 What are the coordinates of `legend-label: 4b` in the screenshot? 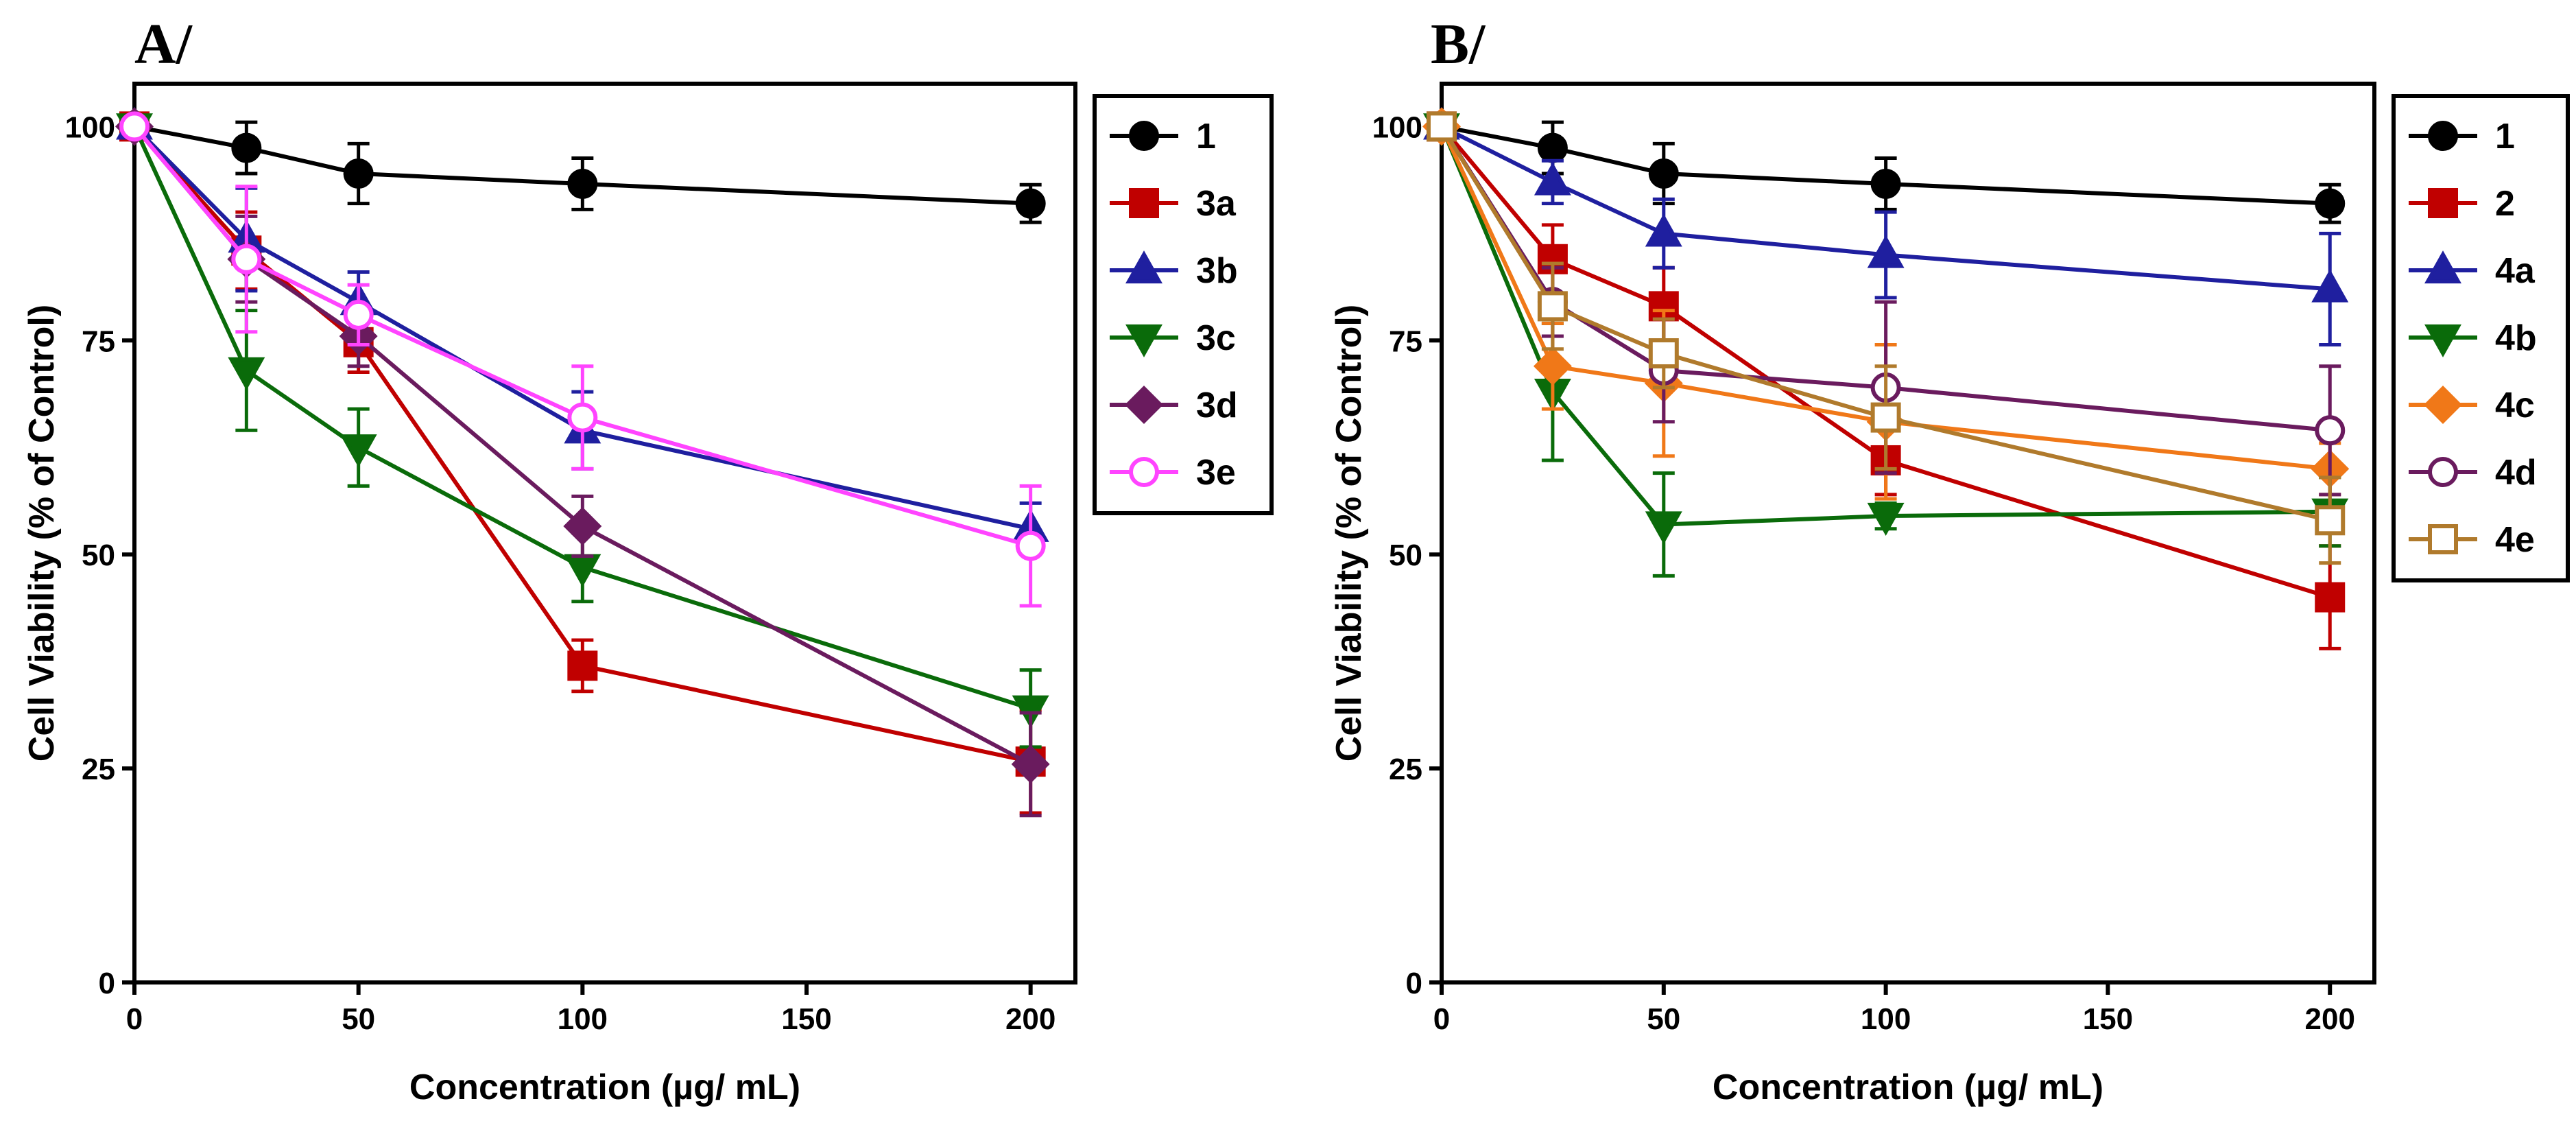 It's located at (2516, 338).